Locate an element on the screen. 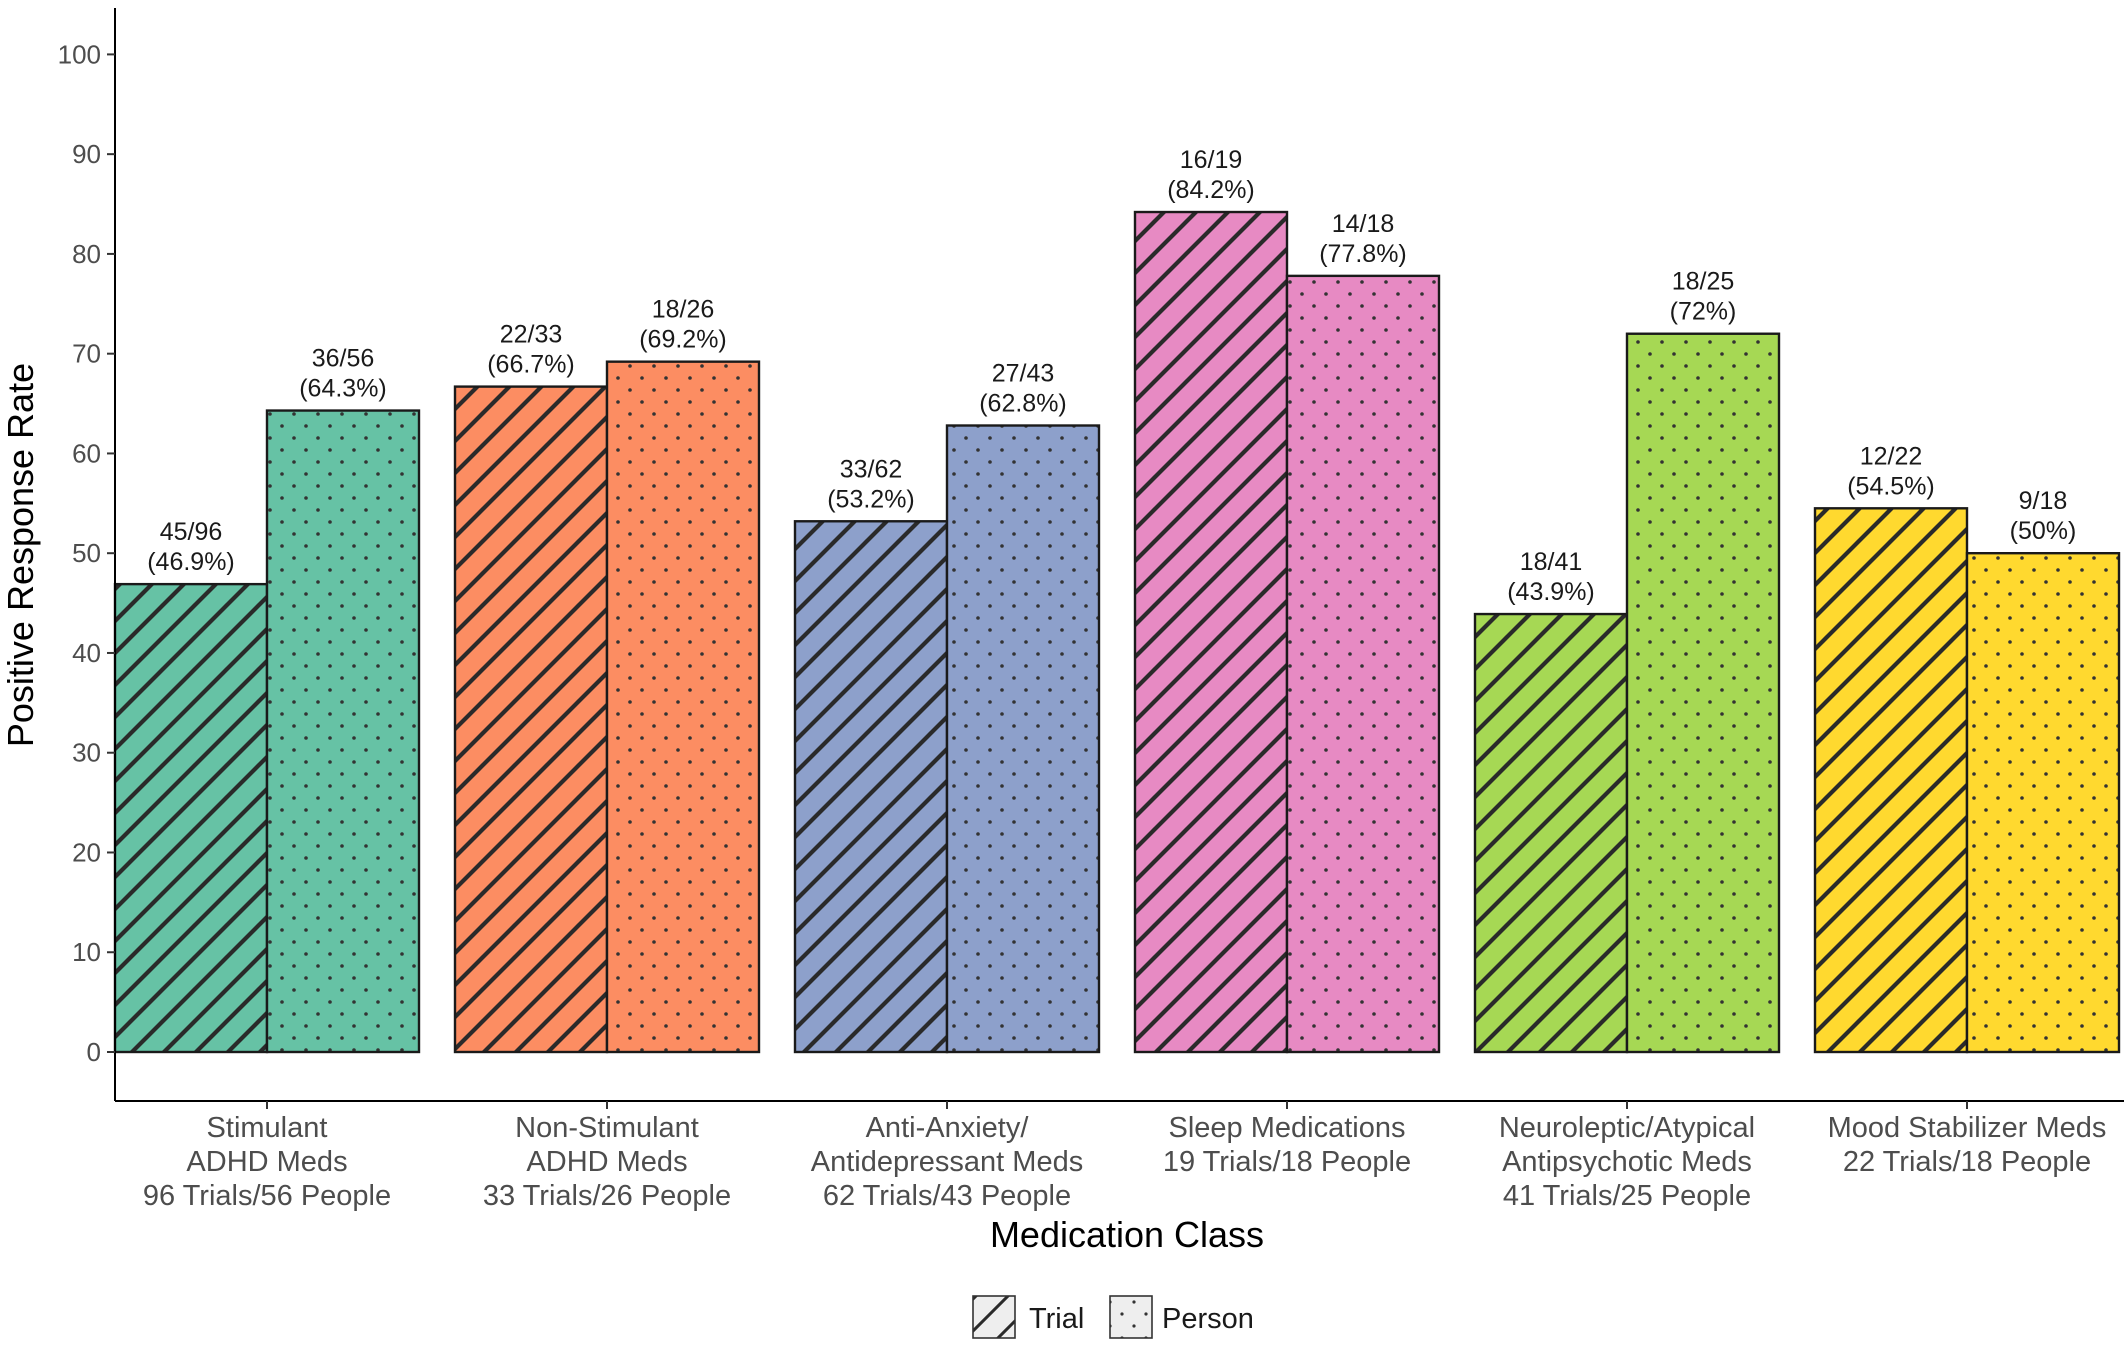 The width and height of the screenshot is (2128, 1346). data-label-trial-0-1: (46.9%) is located at coordinates (191, 562).